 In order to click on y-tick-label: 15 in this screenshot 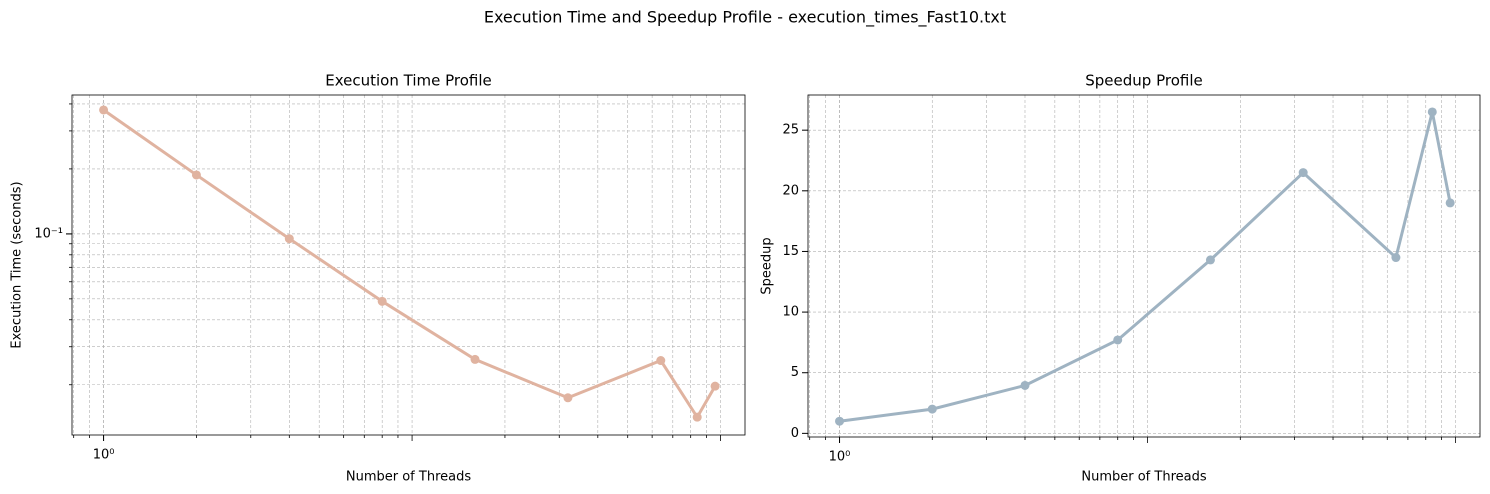, I will do `click(790, 251)`.